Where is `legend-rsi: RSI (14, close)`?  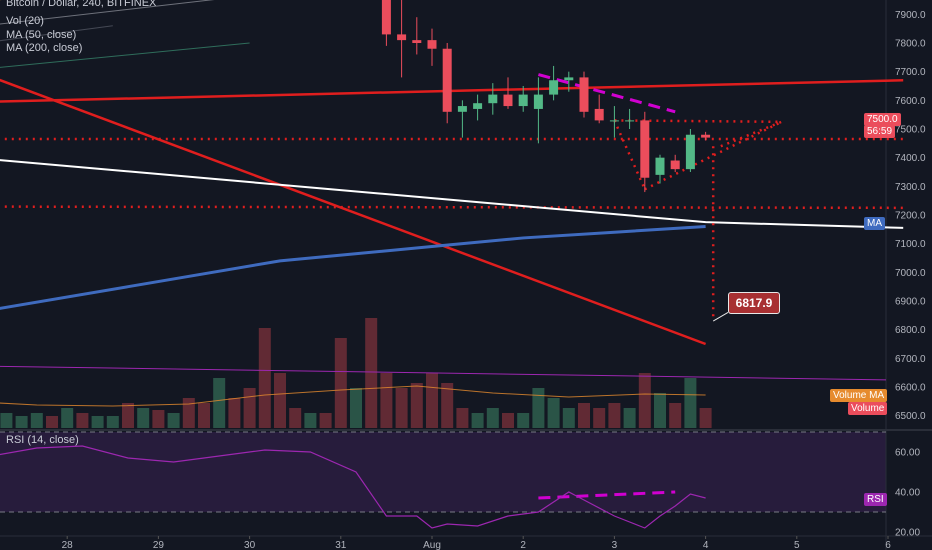 legend-rsi: RSI (14, close) is located at coordinates (42, 440).